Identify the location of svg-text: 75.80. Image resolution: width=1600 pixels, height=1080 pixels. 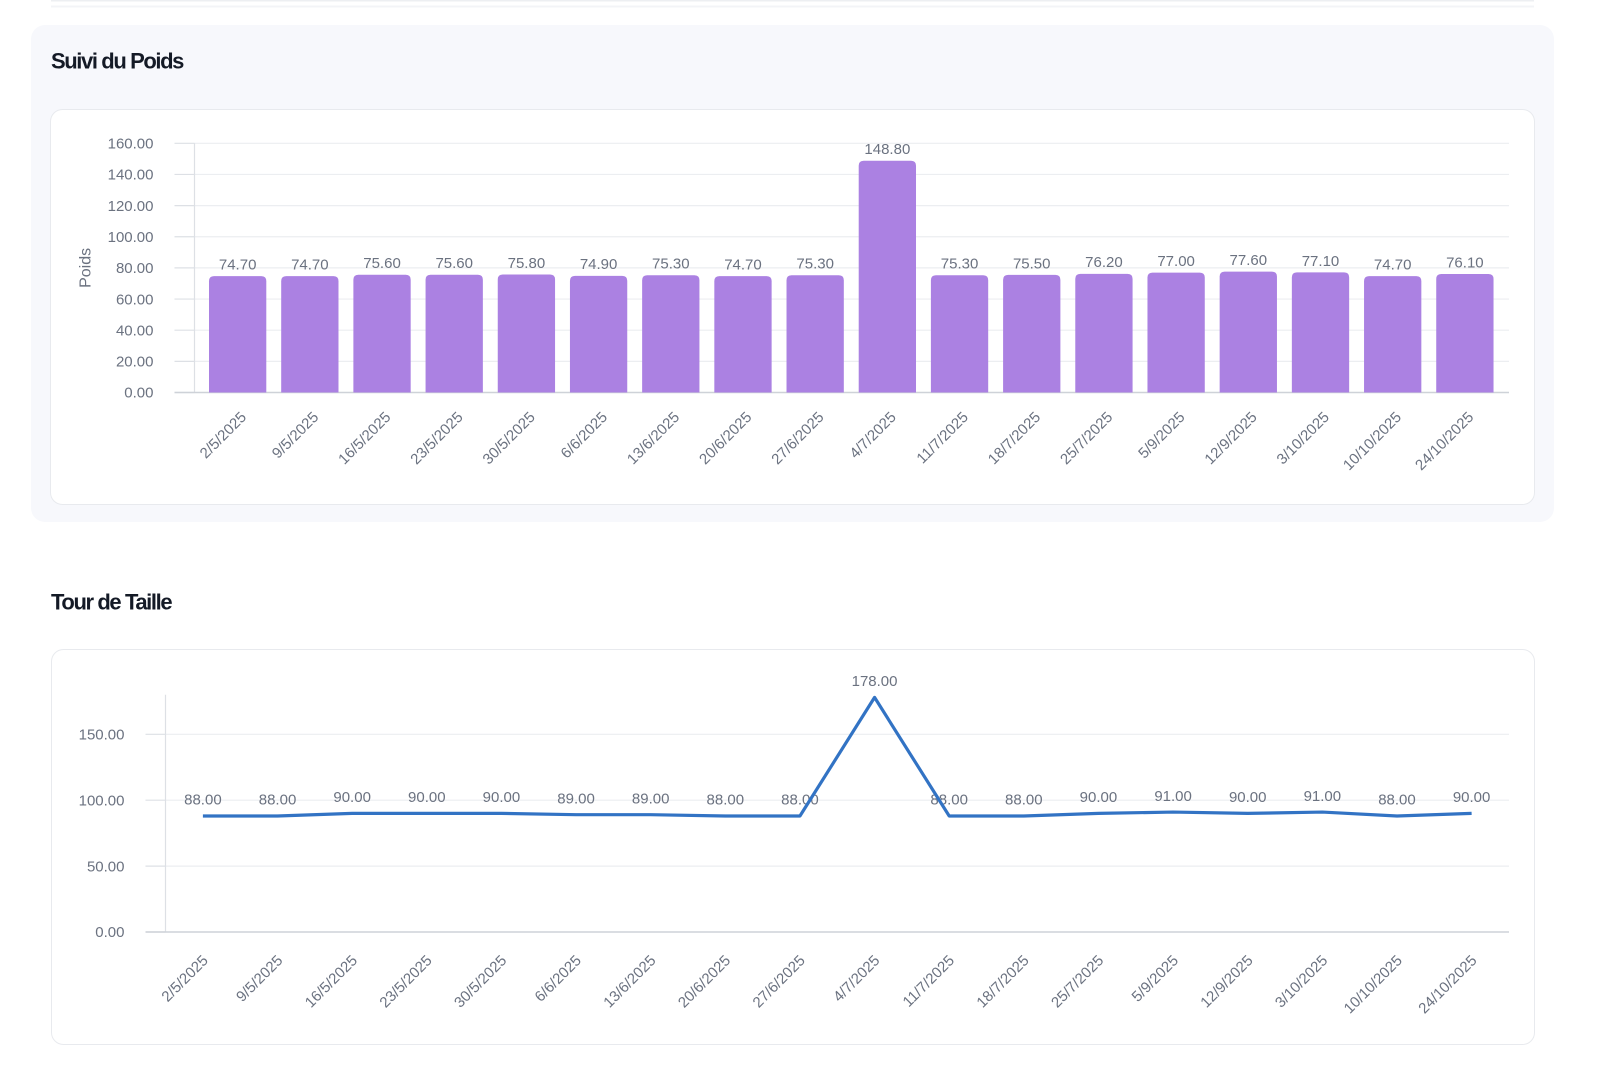
(527, 263).